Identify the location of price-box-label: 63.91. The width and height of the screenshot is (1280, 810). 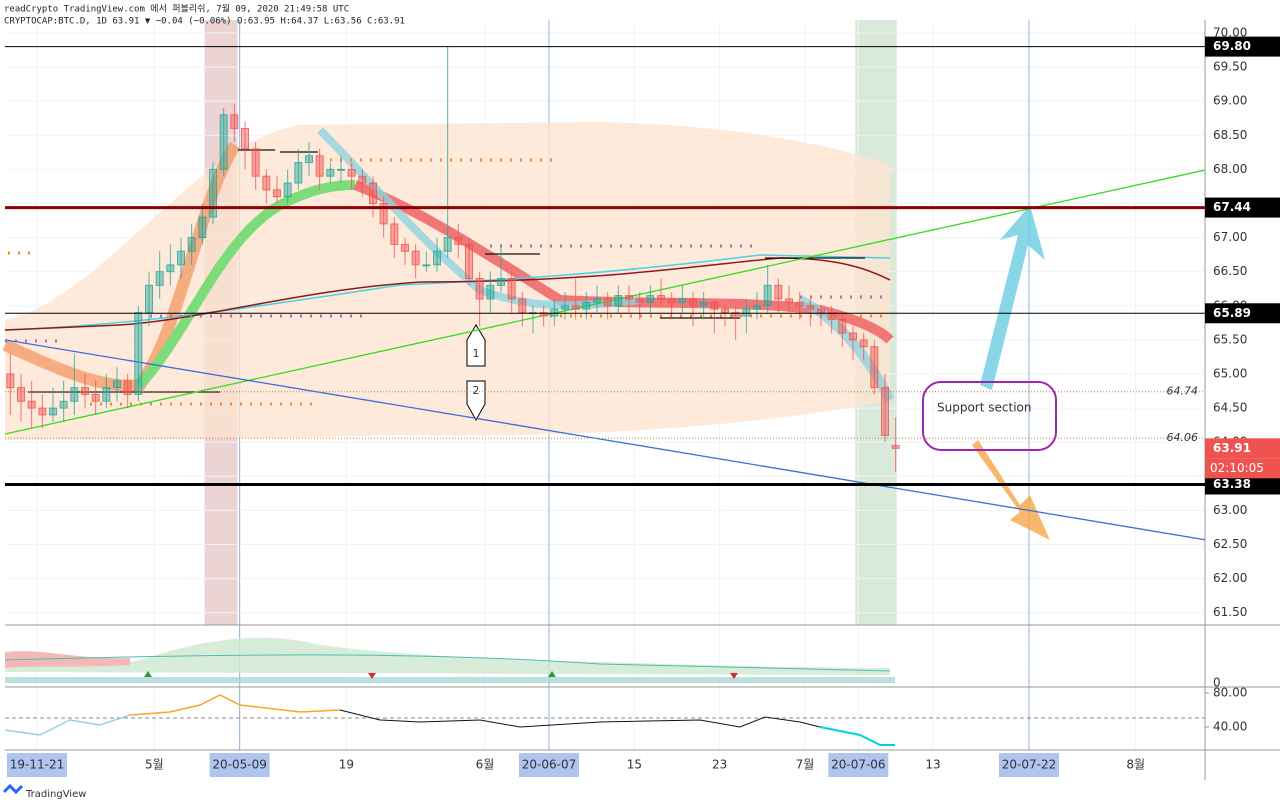
(1232, 448).